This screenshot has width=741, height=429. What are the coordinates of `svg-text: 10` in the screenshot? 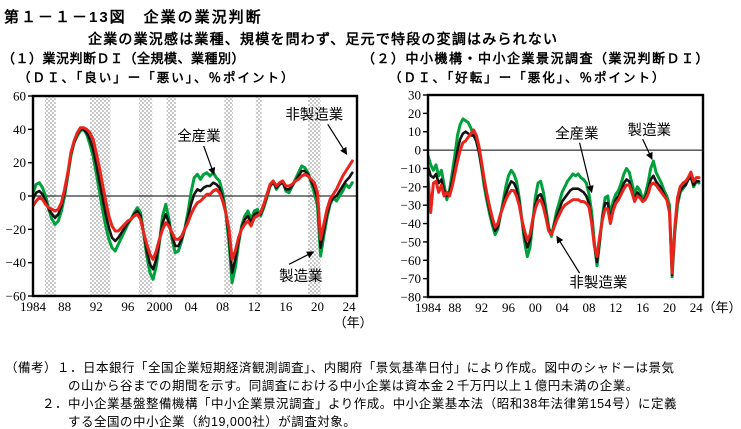 It's located at (414, 131).